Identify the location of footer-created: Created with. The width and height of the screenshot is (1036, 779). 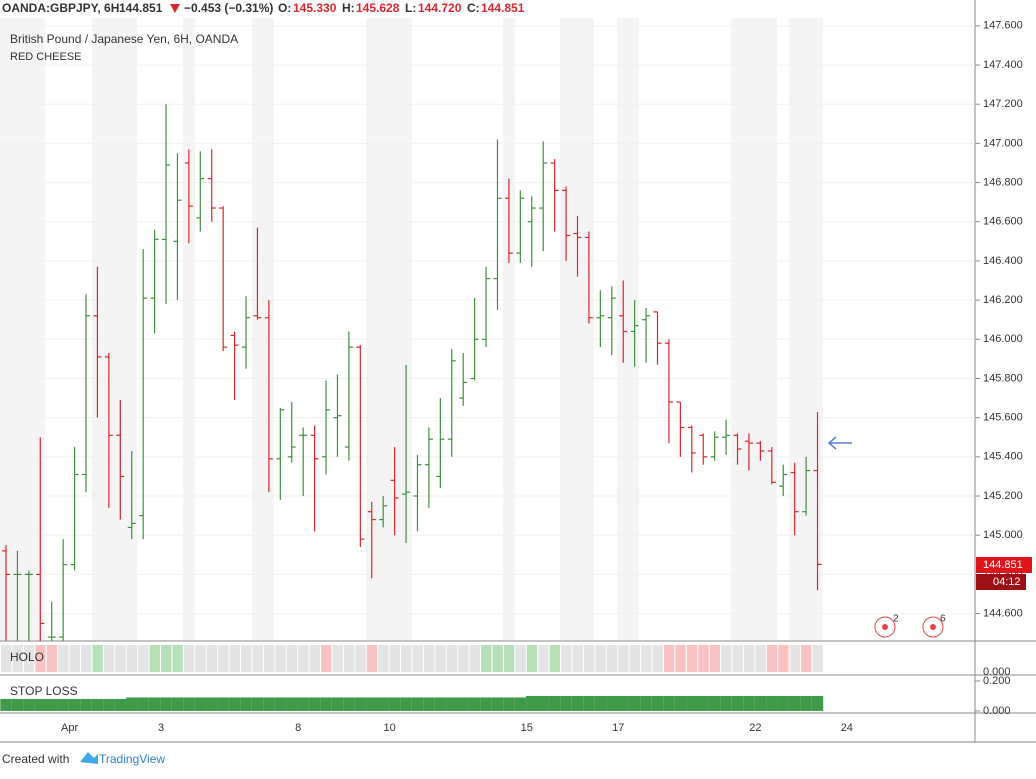
(35, 759).